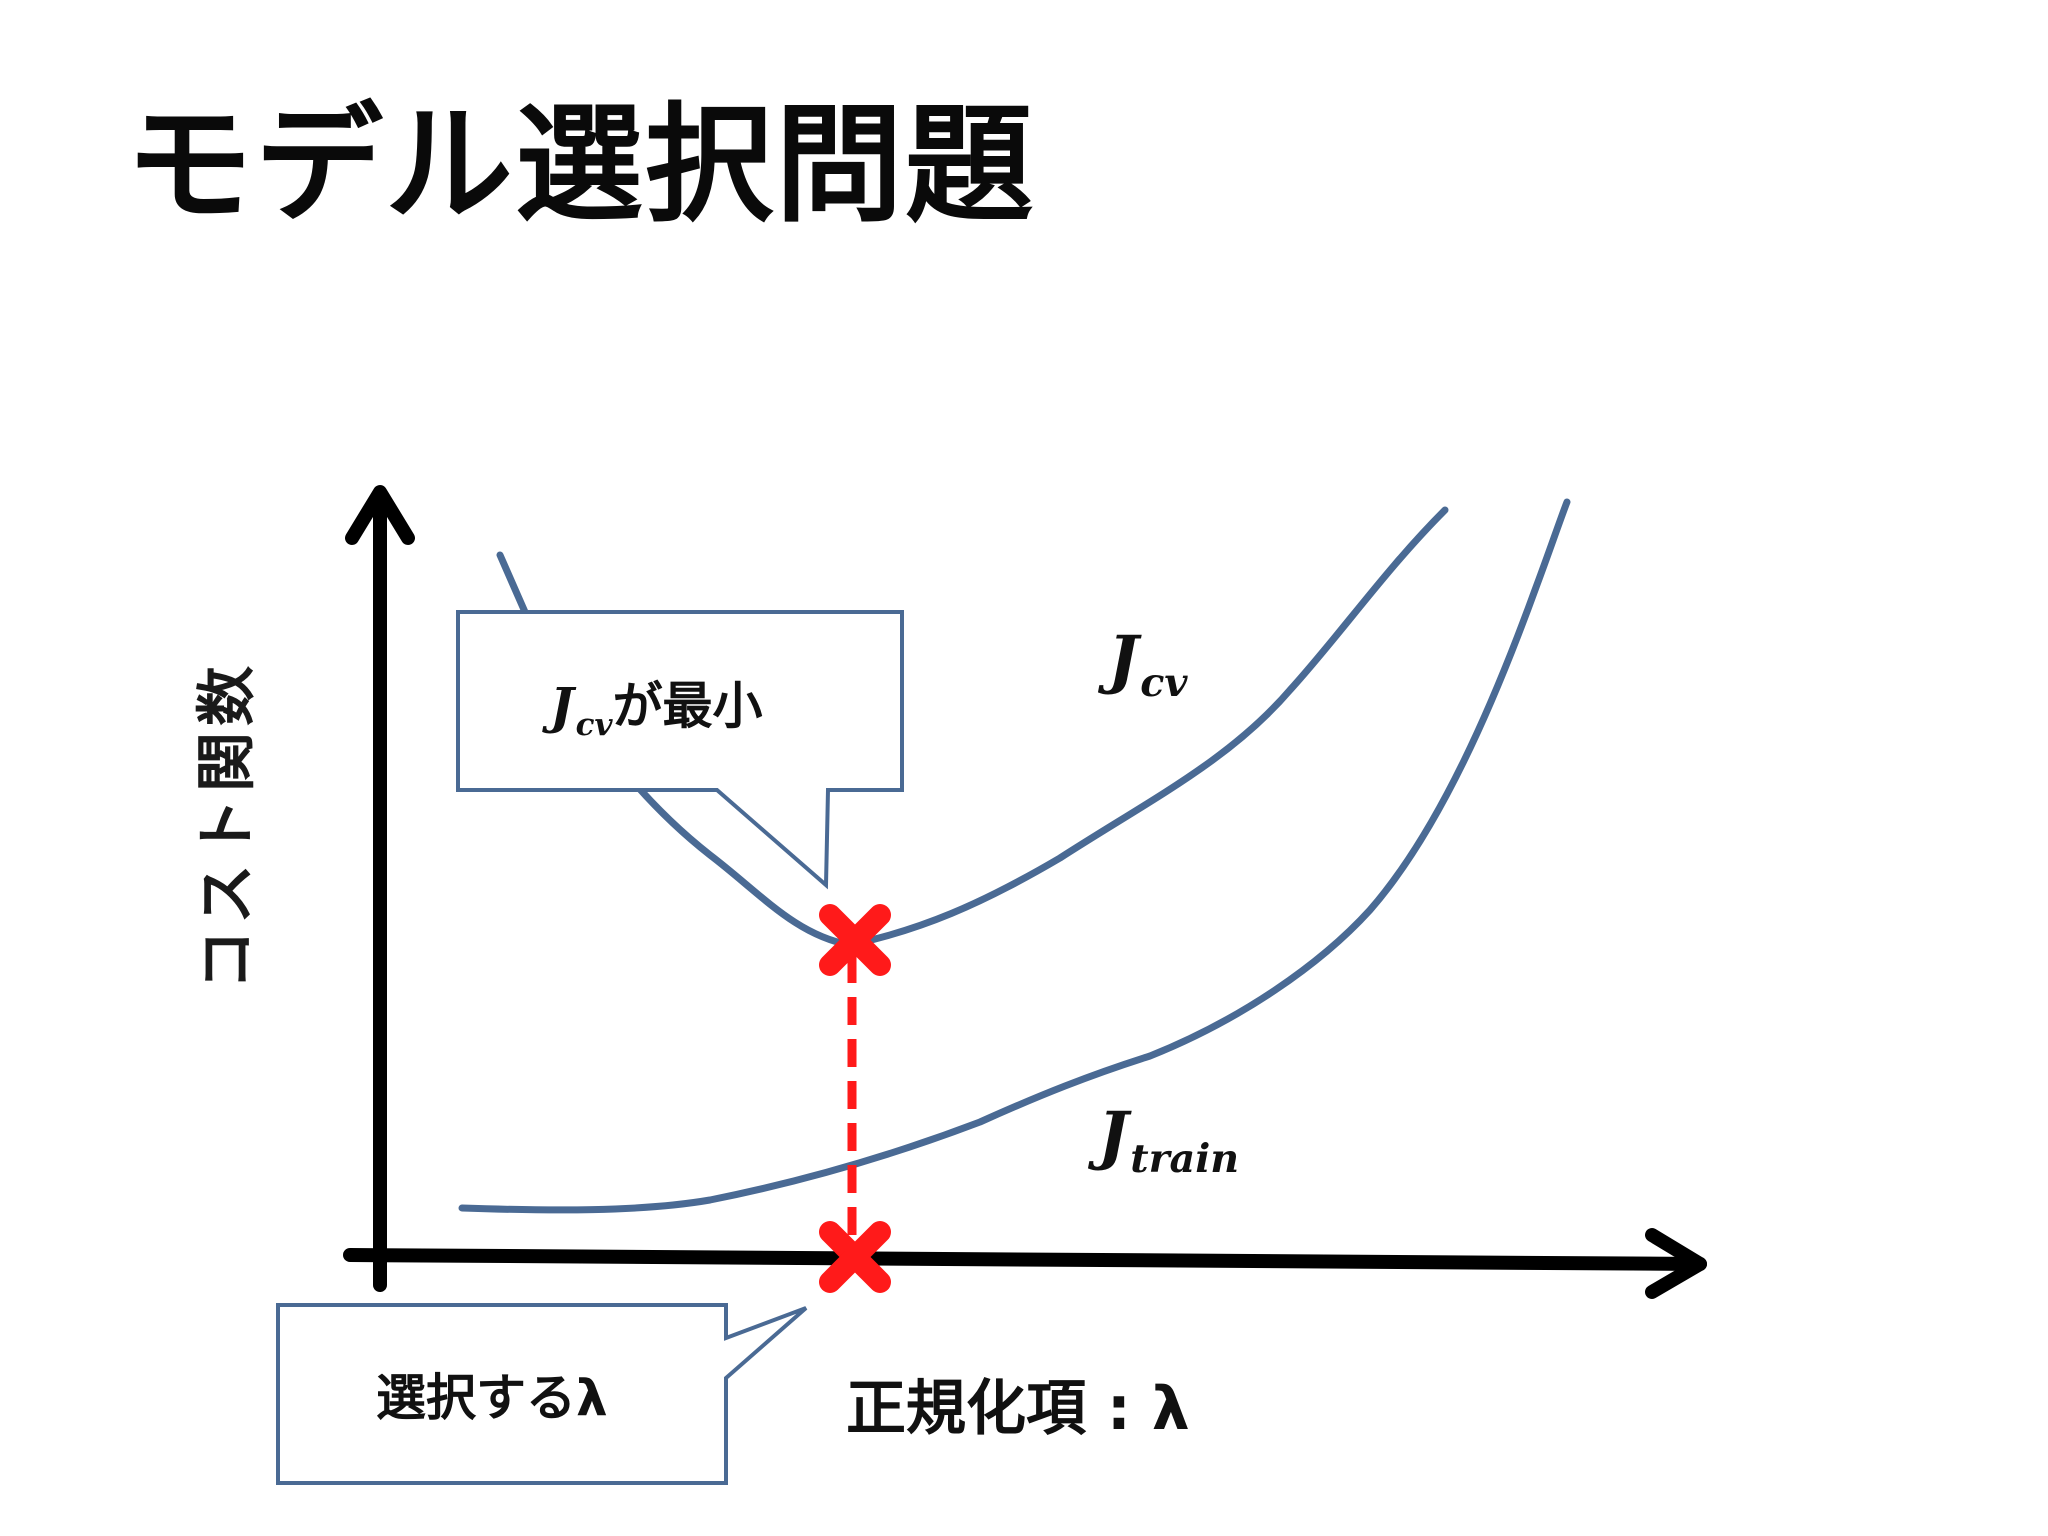 The height and width of the screenshot is (1536, 2048). I want to click on lambda-callout-box, so click(542, 1394).